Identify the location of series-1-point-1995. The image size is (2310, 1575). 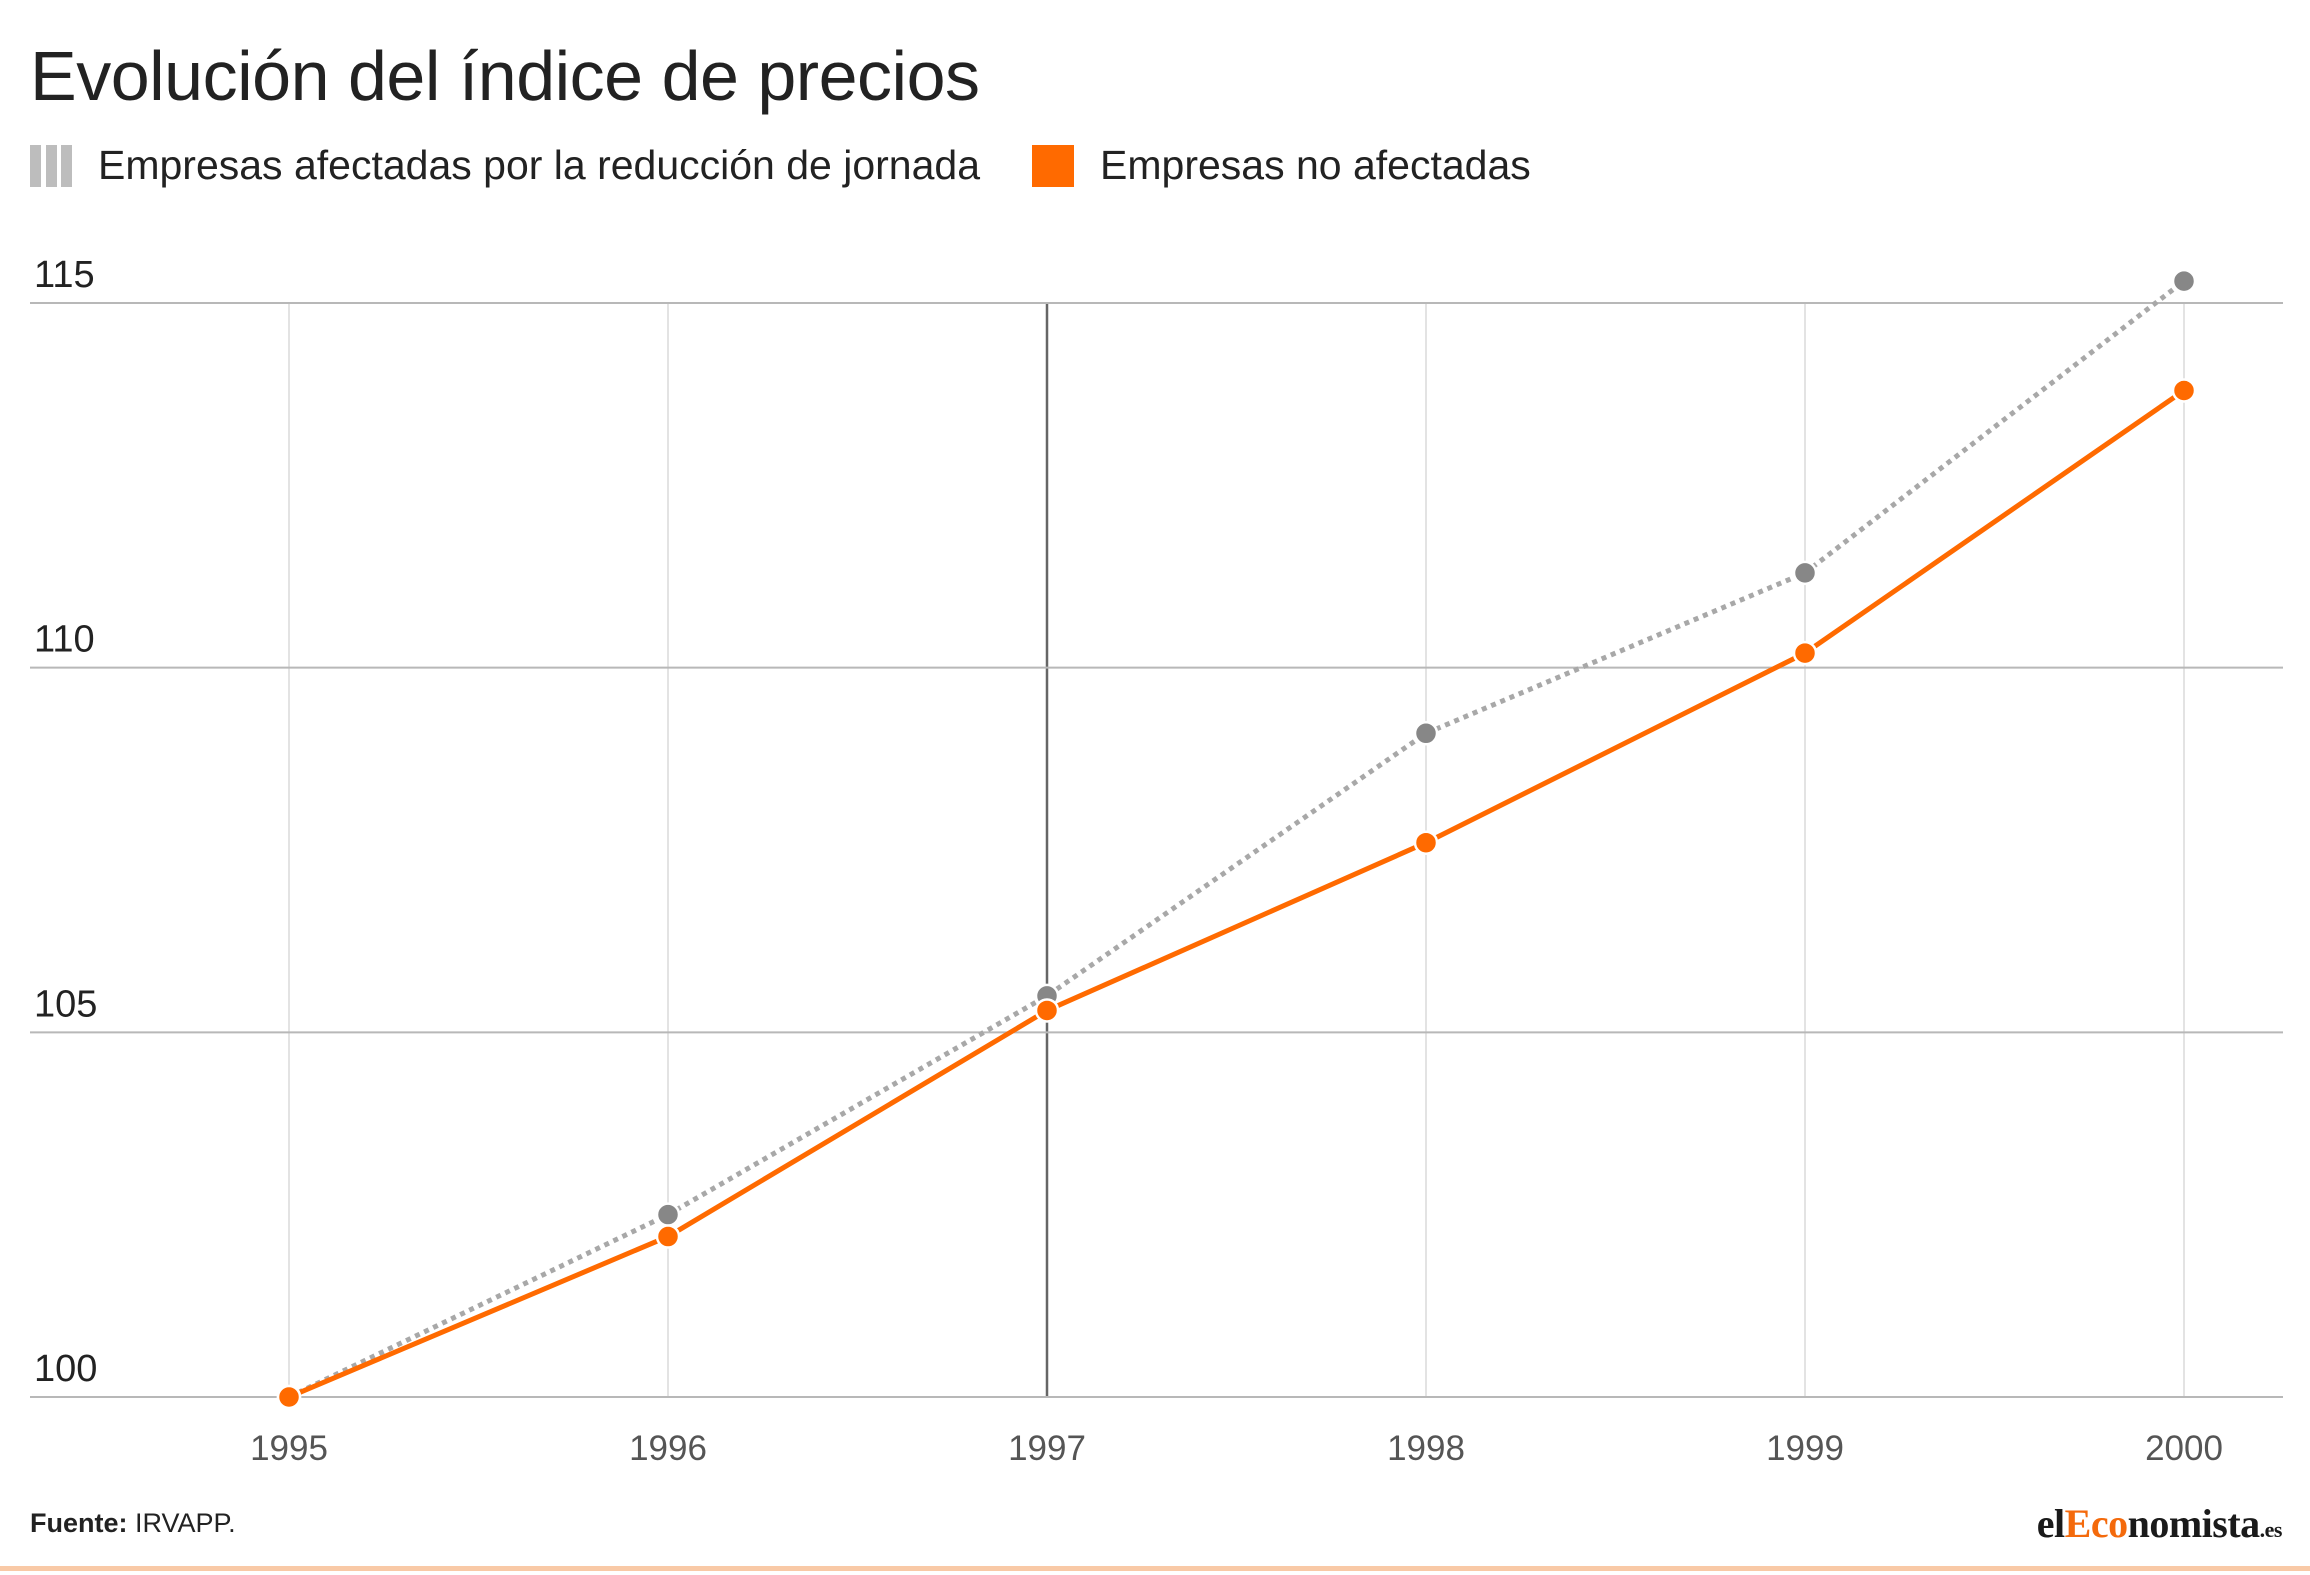
(289, 1397).